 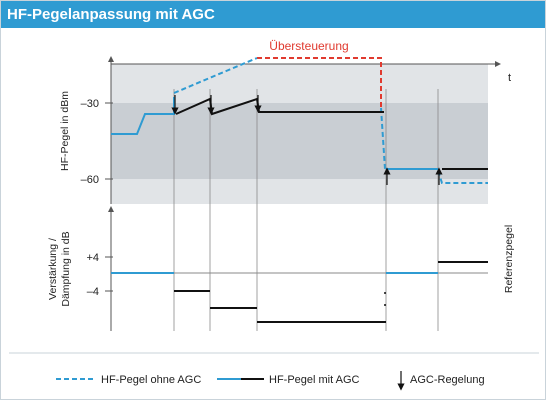 I want to click on gain-tick-label: –4, so click(x=93, y=292).